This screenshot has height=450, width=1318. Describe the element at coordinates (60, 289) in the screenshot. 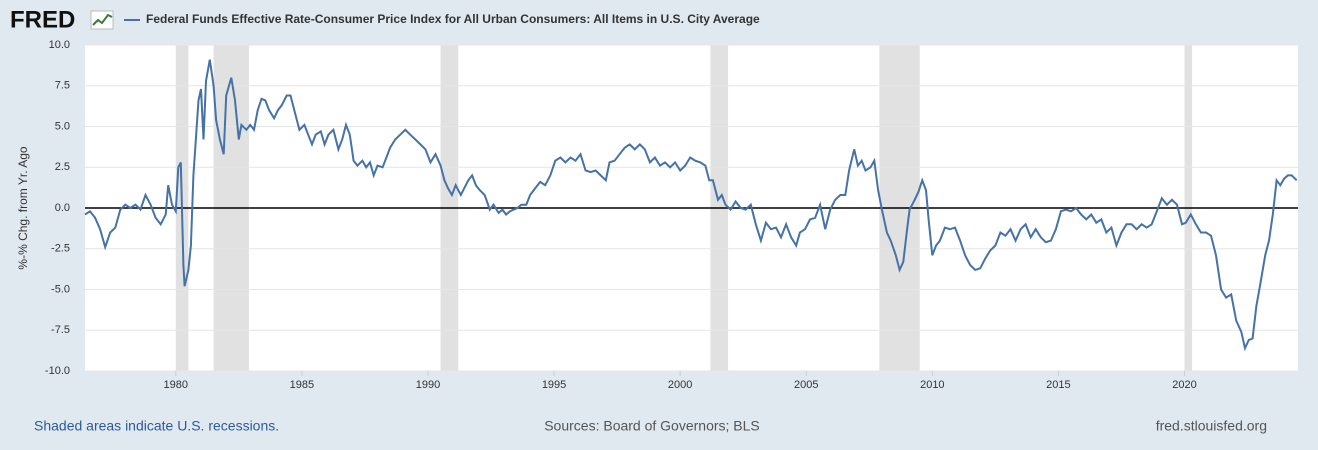

I see `y-tick-label: -5.0` at that location.